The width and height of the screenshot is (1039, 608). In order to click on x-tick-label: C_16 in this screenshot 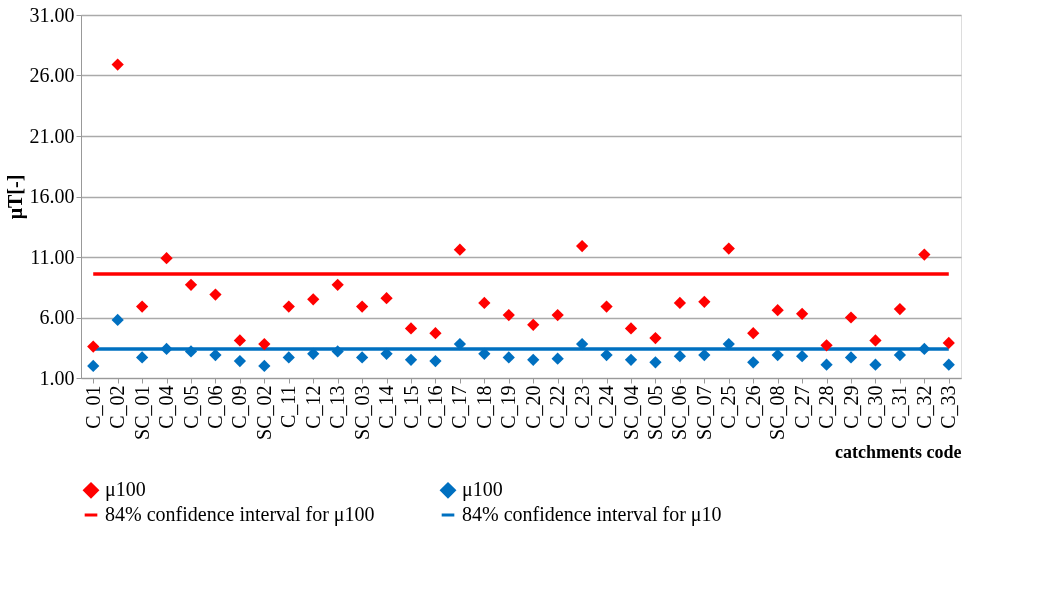, I will do `click(434, 407)`.